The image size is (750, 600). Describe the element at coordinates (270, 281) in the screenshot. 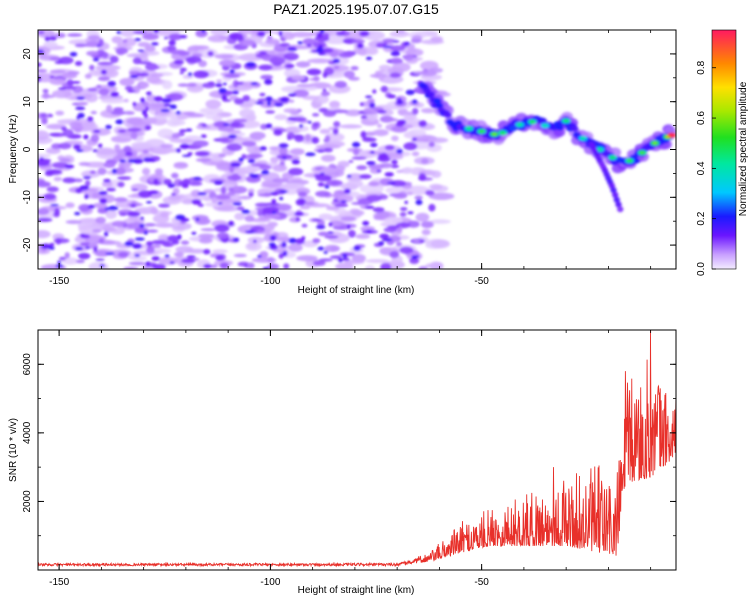

I see `spectrogram-x-tick-label: -100` at that location.